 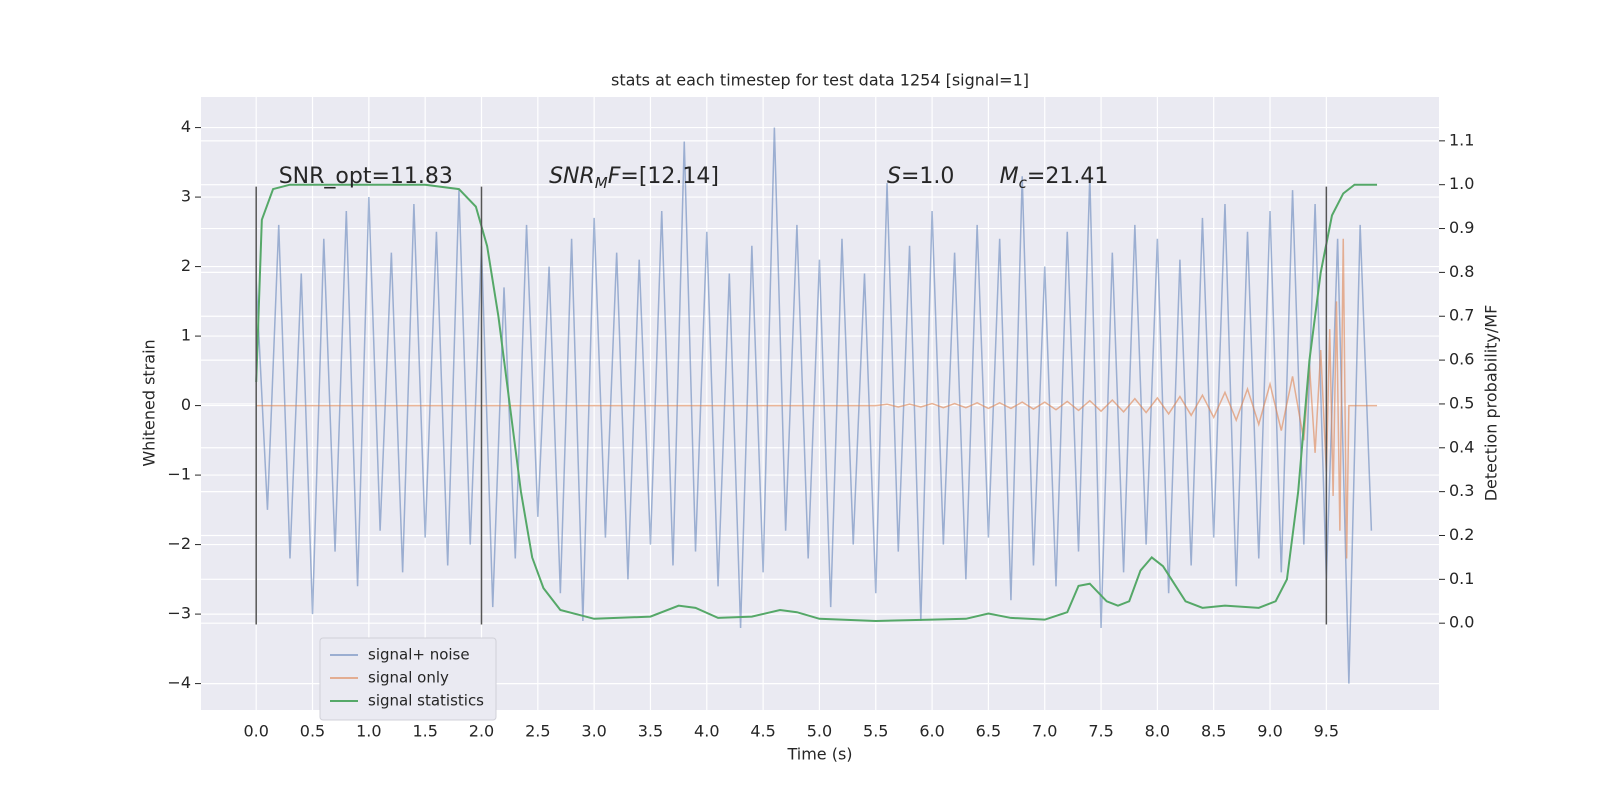 I want to click on x-tick-label: 1.0, so click(x=368, y=731).